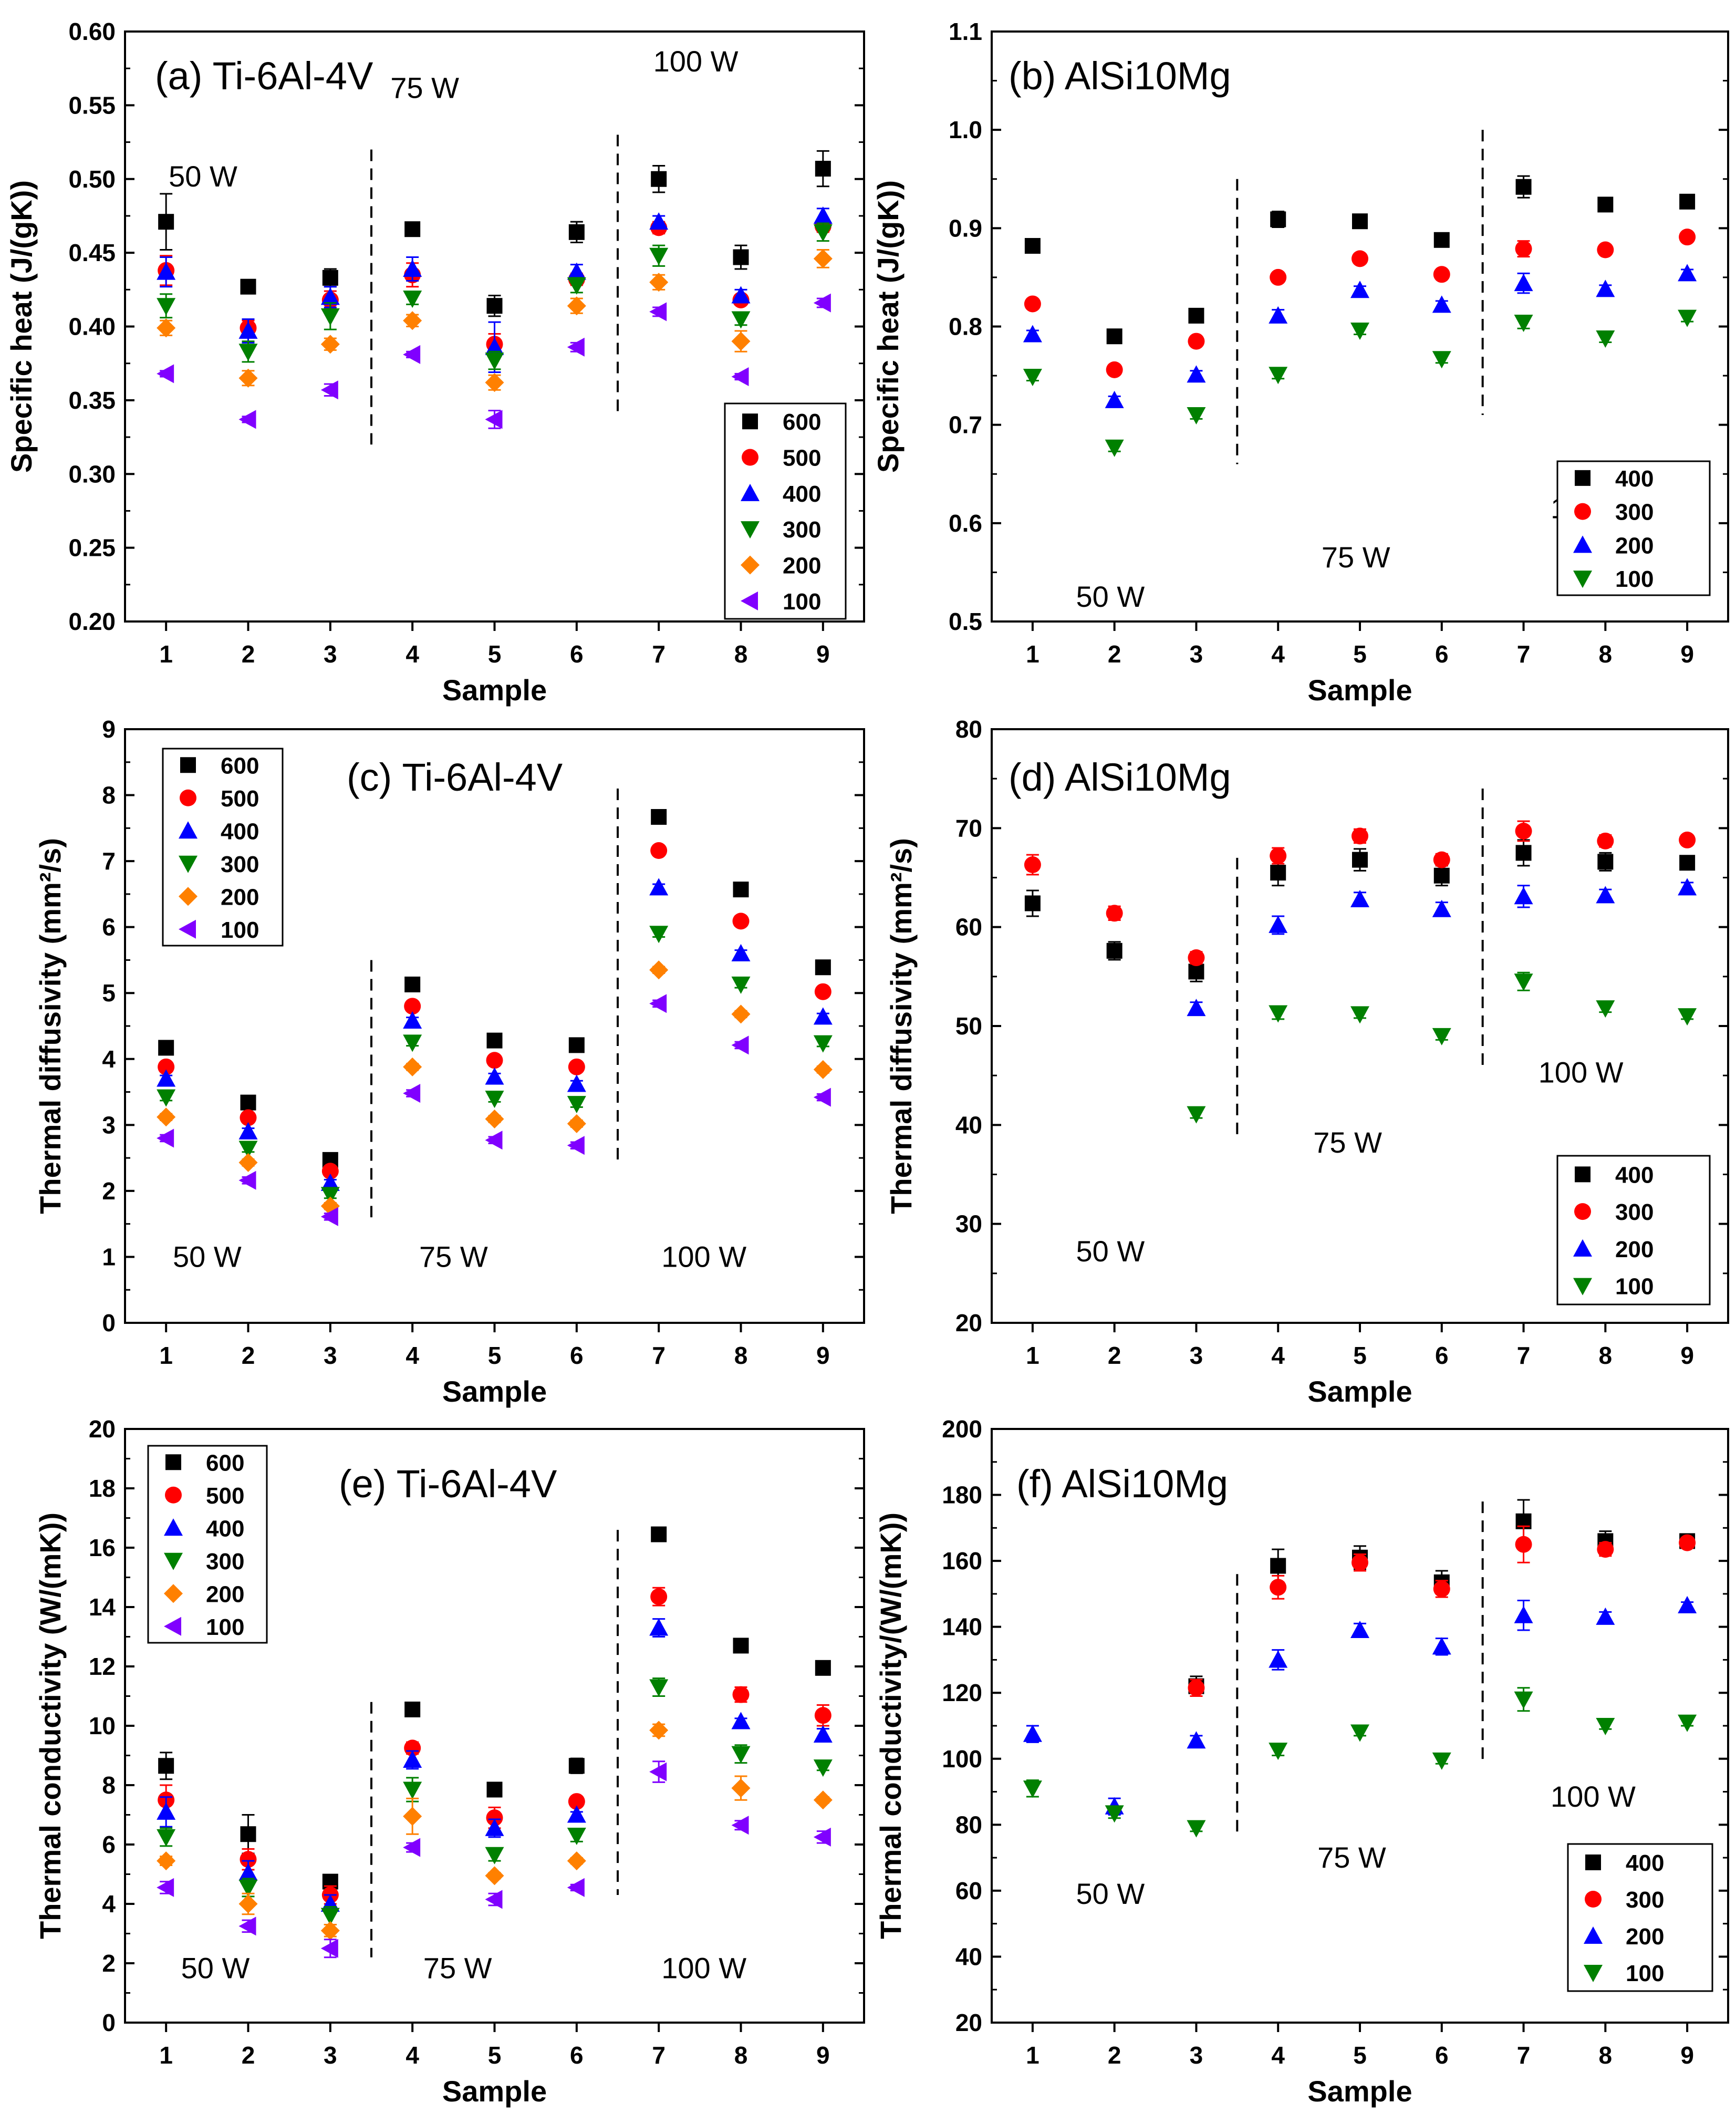 Image resolution: width=1736 pixels, height=2124 pixels. I want to click on y-tick-label: 16, so click(103, 1547).